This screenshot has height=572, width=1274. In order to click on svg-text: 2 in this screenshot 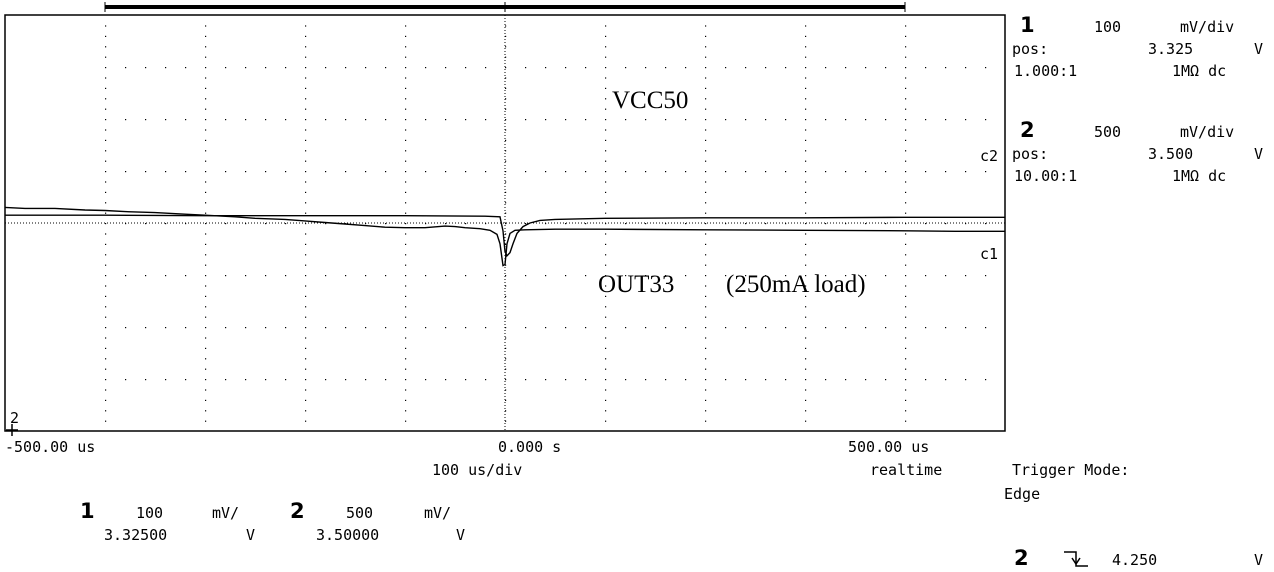, I will do `click(14, 418)`.